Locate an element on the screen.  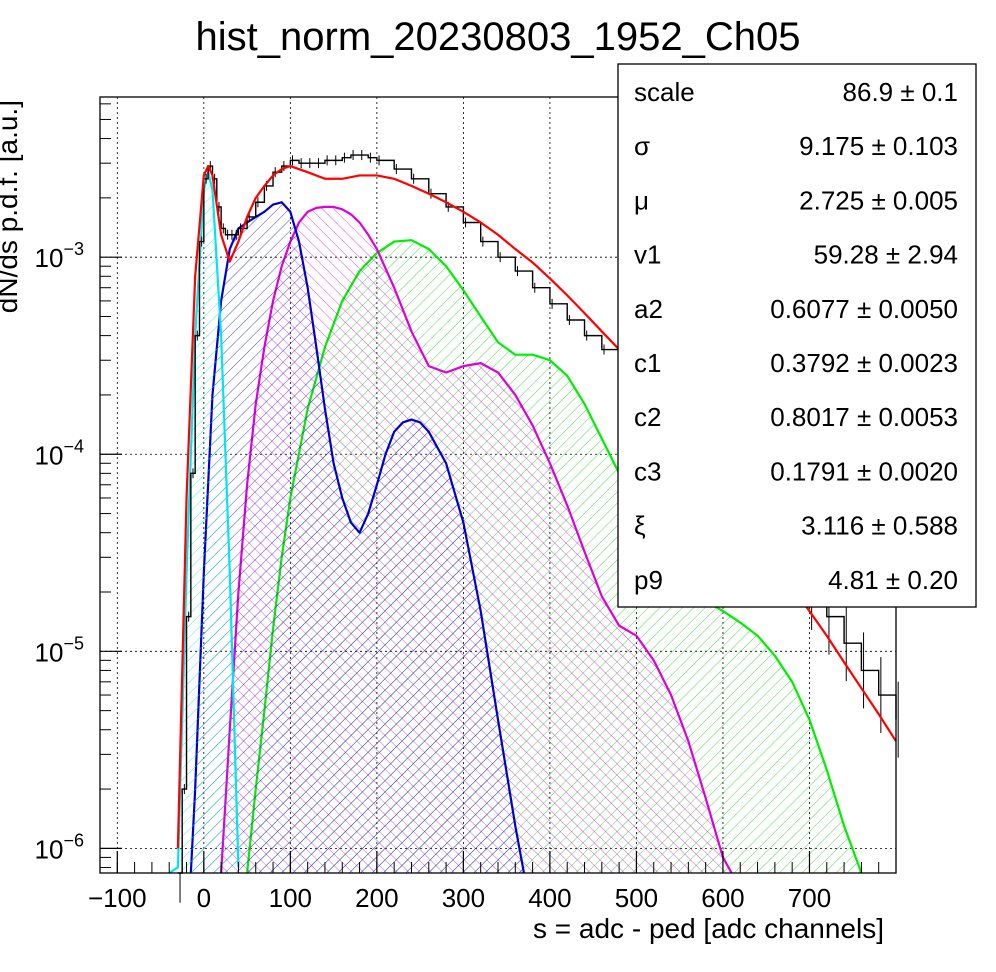
stat-name: a2 is located at coordinates (648, 309).